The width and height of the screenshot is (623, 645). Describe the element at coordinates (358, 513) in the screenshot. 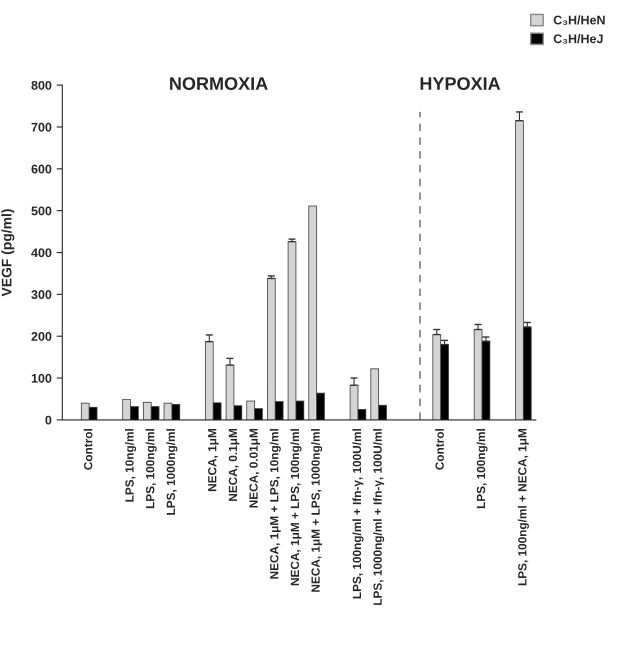

I see `x-tick-label: LPS, 100ng/ml + Ifn-γ, 100U/ml` at that location.